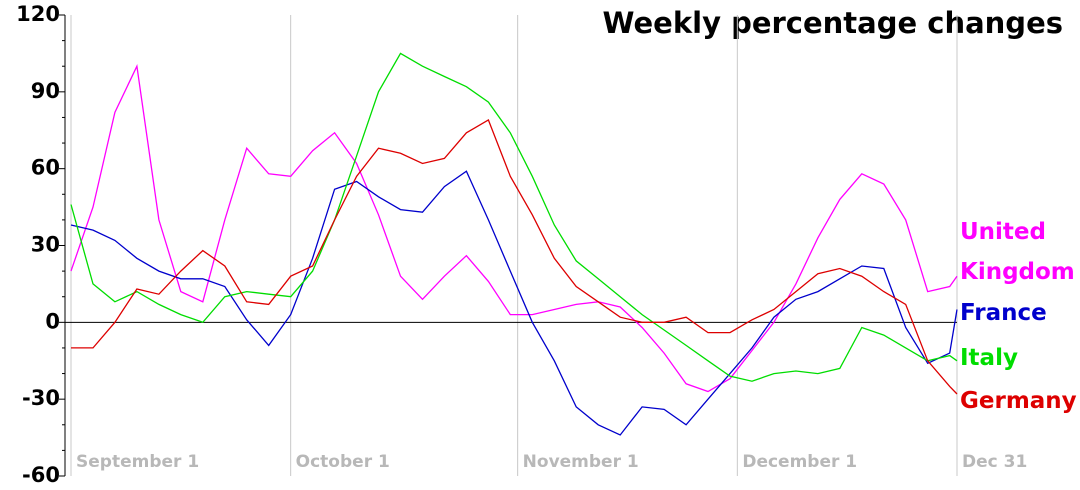 Image resolution: width=1080 pixels, height=490 pixels. Describe the element at coordinates (343, 462) in the screenshot. I see `x-tick-label: October 1` at that location.